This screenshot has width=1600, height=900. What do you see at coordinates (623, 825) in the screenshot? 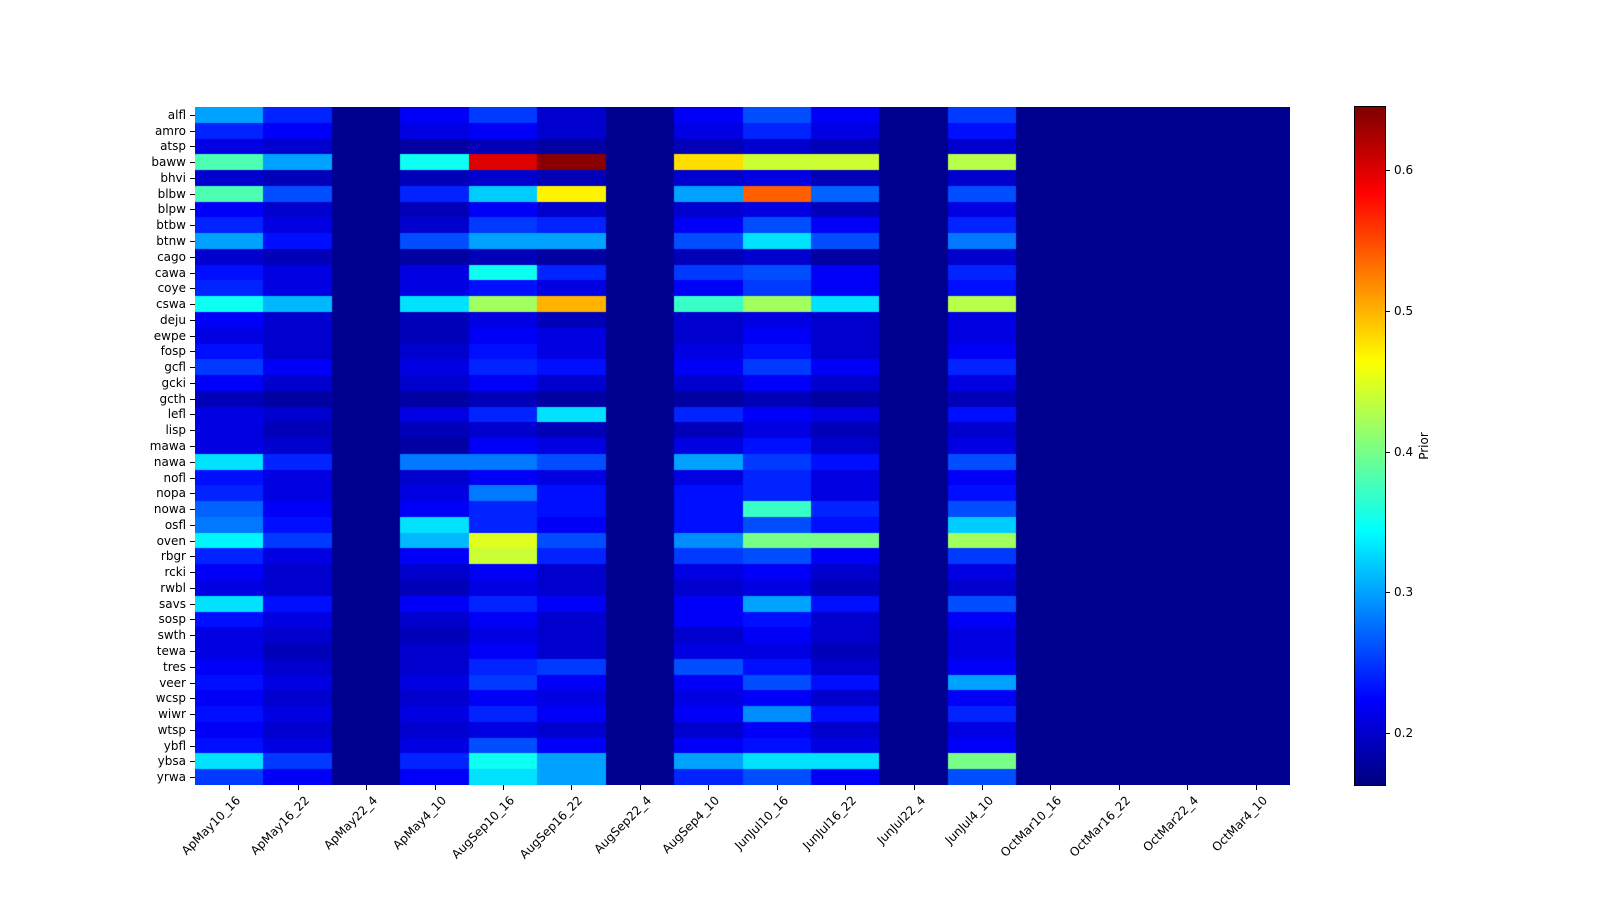
I see `x-tick-label: AugSep22_4` at bounding box center [623, 825].